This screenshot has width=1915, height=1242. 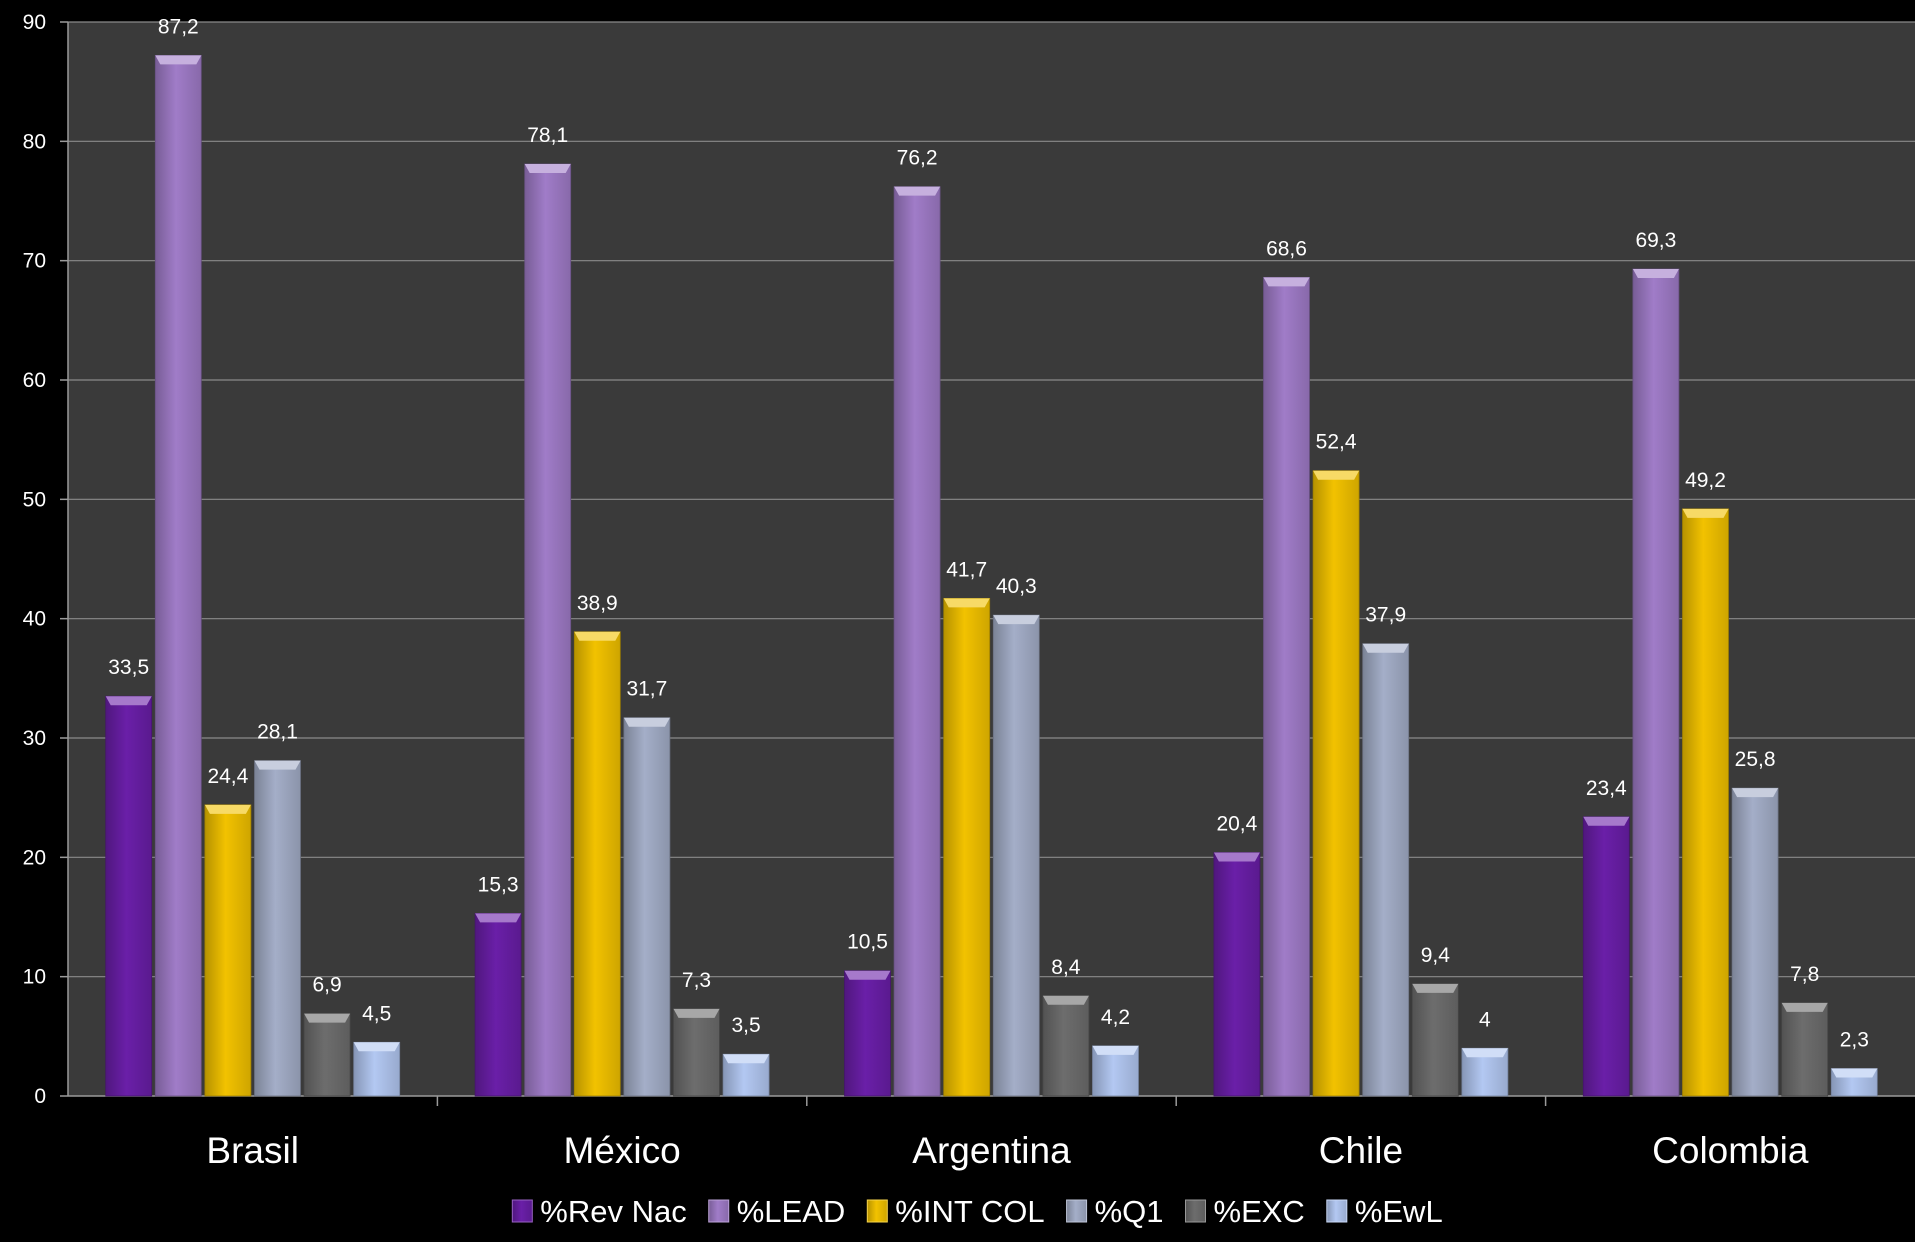 I want to click on data-label: 40,3, so click(x=1016, y=586).